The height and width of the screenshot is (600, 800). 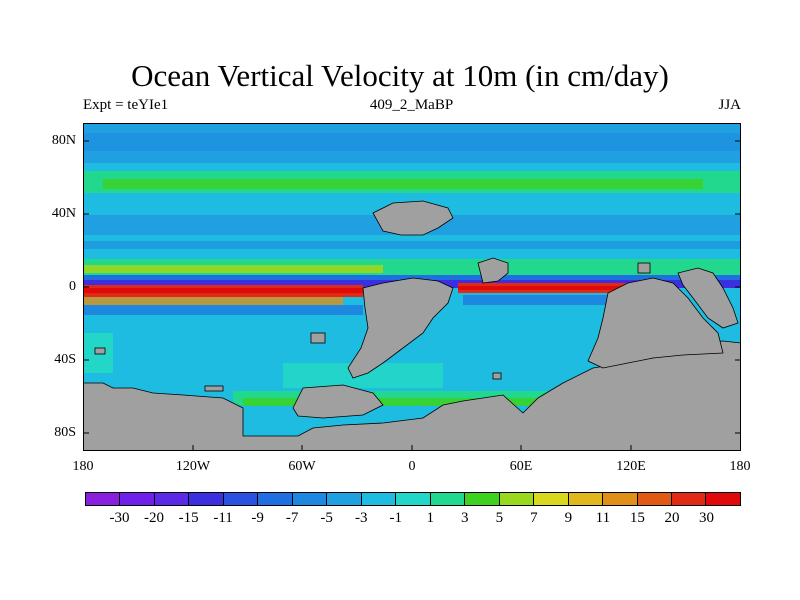 I want to click on colorbar-label: -11, so click(x=223, y=518).